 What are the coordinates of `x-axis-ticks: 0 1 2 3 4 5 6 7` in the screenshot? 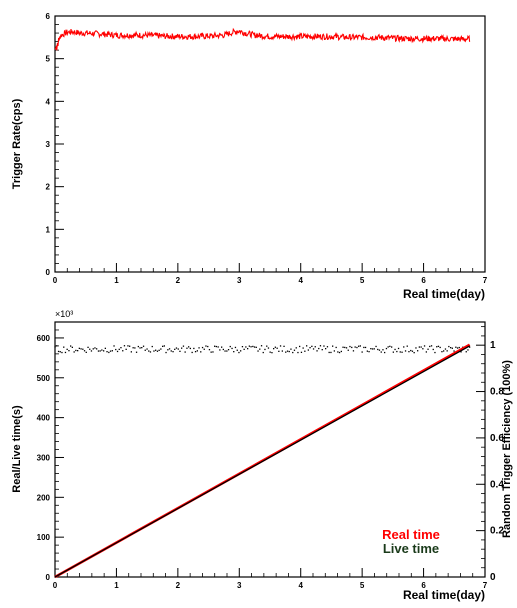 It's located at (270, 579).